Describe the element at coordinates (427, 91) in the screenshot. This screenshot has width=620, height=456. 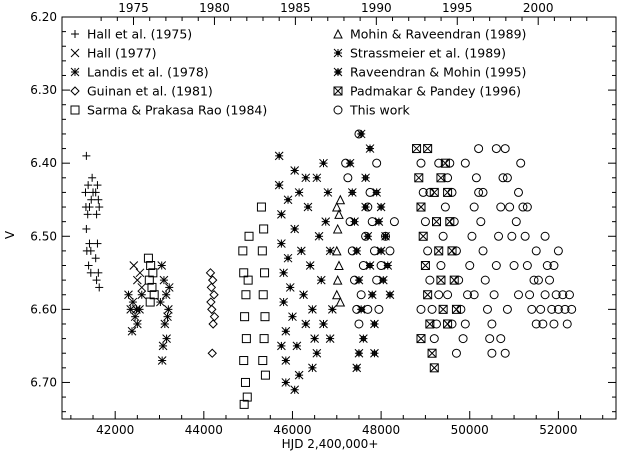
I see `legend-entry: Padmakar & Pandey (1996)` at that location.